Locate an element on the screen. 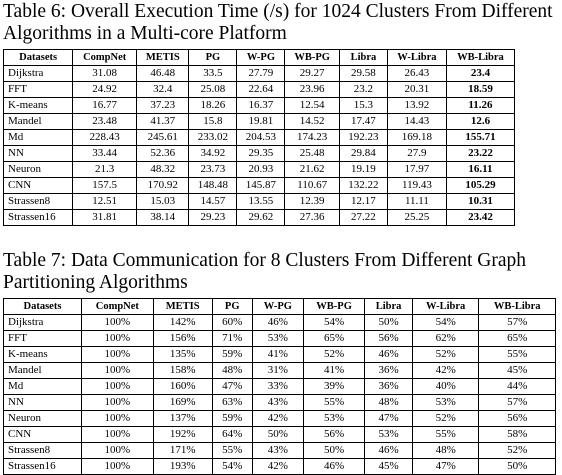  table-row: Neuron 100% 137% 59% 42% 53% 47% 52% 56% is located at coordinates (279, 418).